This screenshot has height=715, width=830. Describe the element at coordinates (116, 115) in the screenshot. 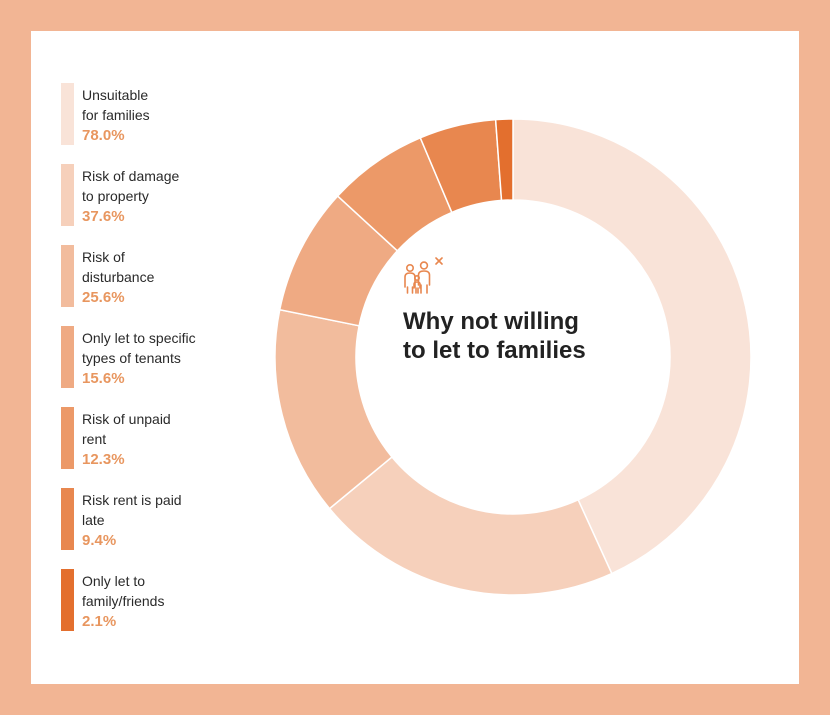

I see `legend-label-line: for families` at that location.